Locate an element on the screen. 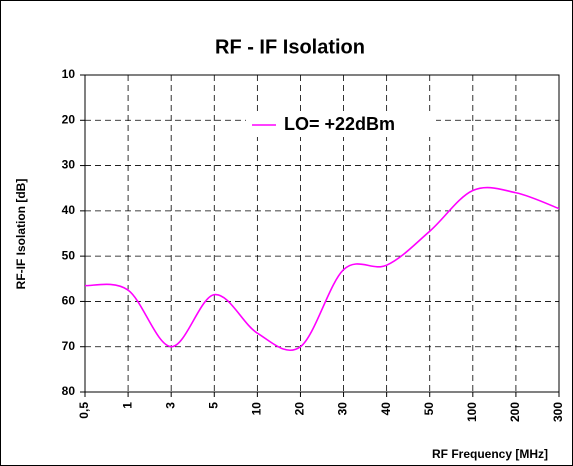 The width and height of the screenshot is (573, 466). x-tick-label: 3 is located at coordinates (170, 405).